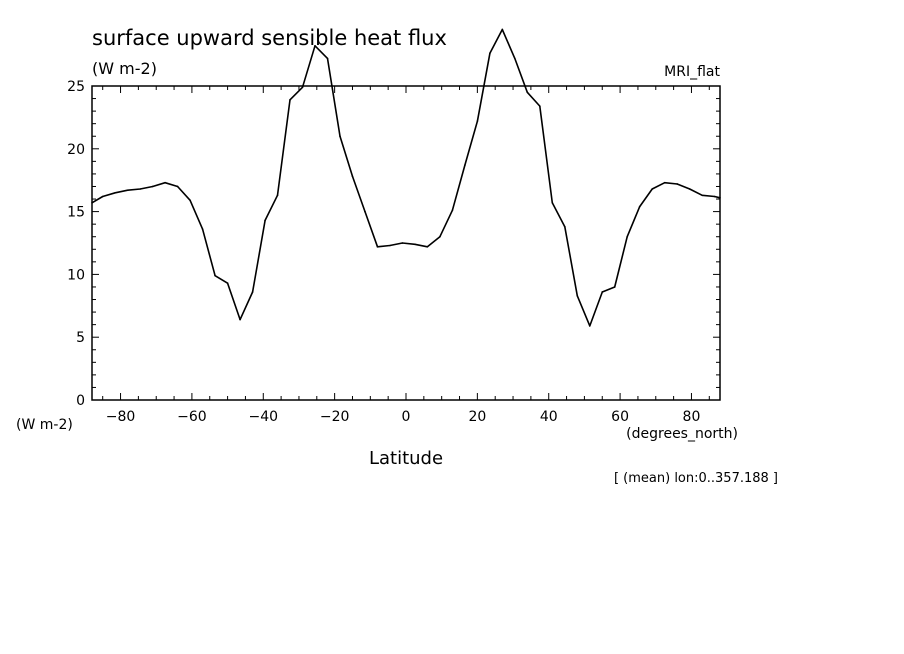 Image resolution: width=904 pixels, height=654 pixels. Describe the element at coordinates (620, 417) in the screenshot. I see `x-tick-label: 60` at that location.